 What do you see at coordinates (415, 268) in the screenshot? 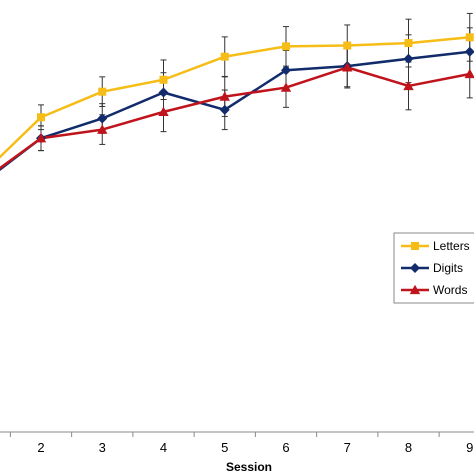
I see `legend-marker-digits` at bounding box center [415, 268].